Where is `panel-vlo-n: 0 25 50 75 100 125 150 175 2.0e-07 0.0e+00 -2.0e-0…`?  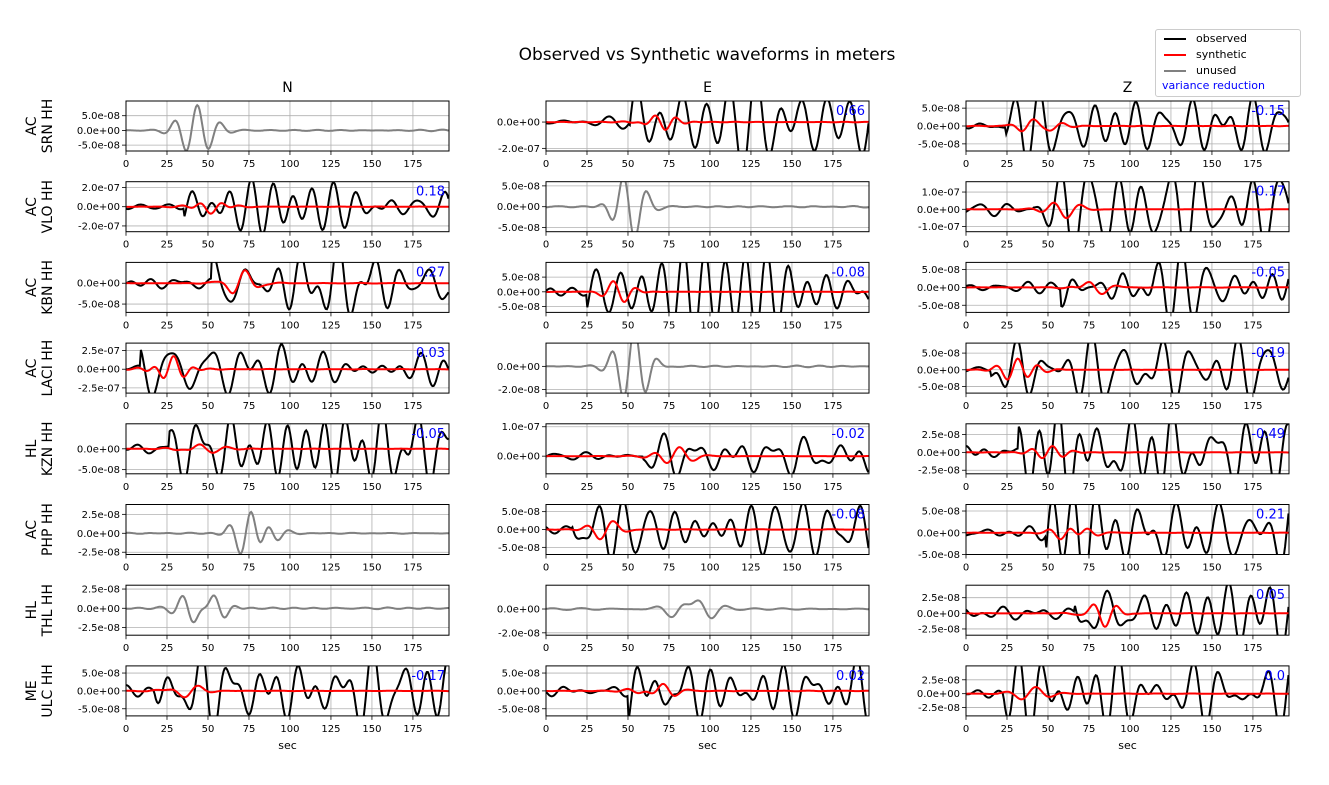 panel-vlo-n: 0 25 50 75 100 125 150 175 2.0e-07 0.0e+00 -2.0e-0… is located at coordinates (263, 216).